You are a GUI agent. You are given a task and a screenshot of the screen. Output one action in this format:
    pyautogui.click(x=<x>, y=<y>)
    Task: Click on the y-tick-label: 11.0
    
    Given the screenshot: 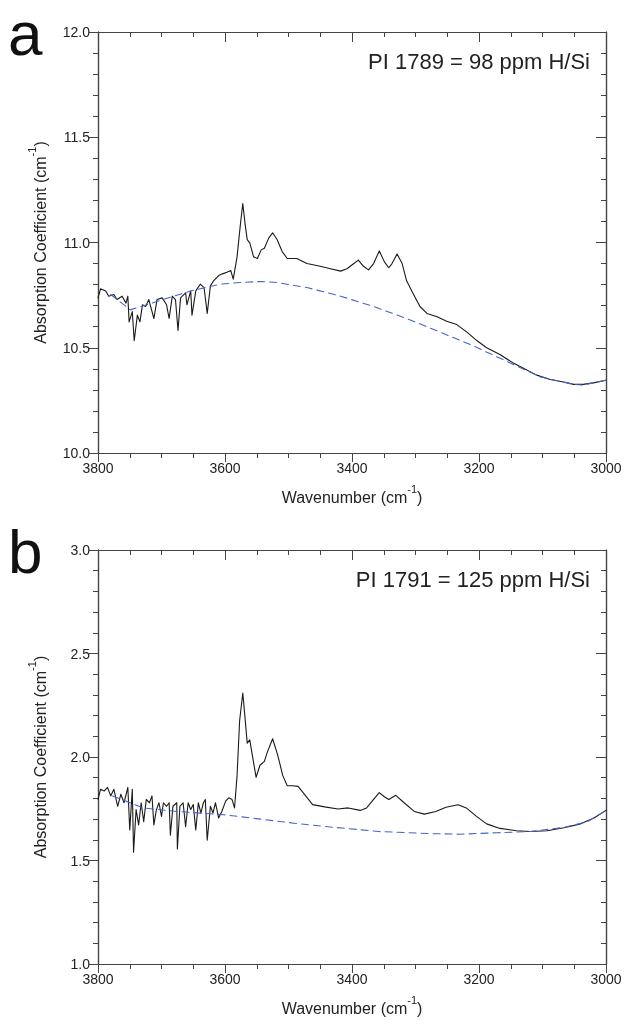 What is the action you would take?
    pyautogui.click(x=77, y=242)
    